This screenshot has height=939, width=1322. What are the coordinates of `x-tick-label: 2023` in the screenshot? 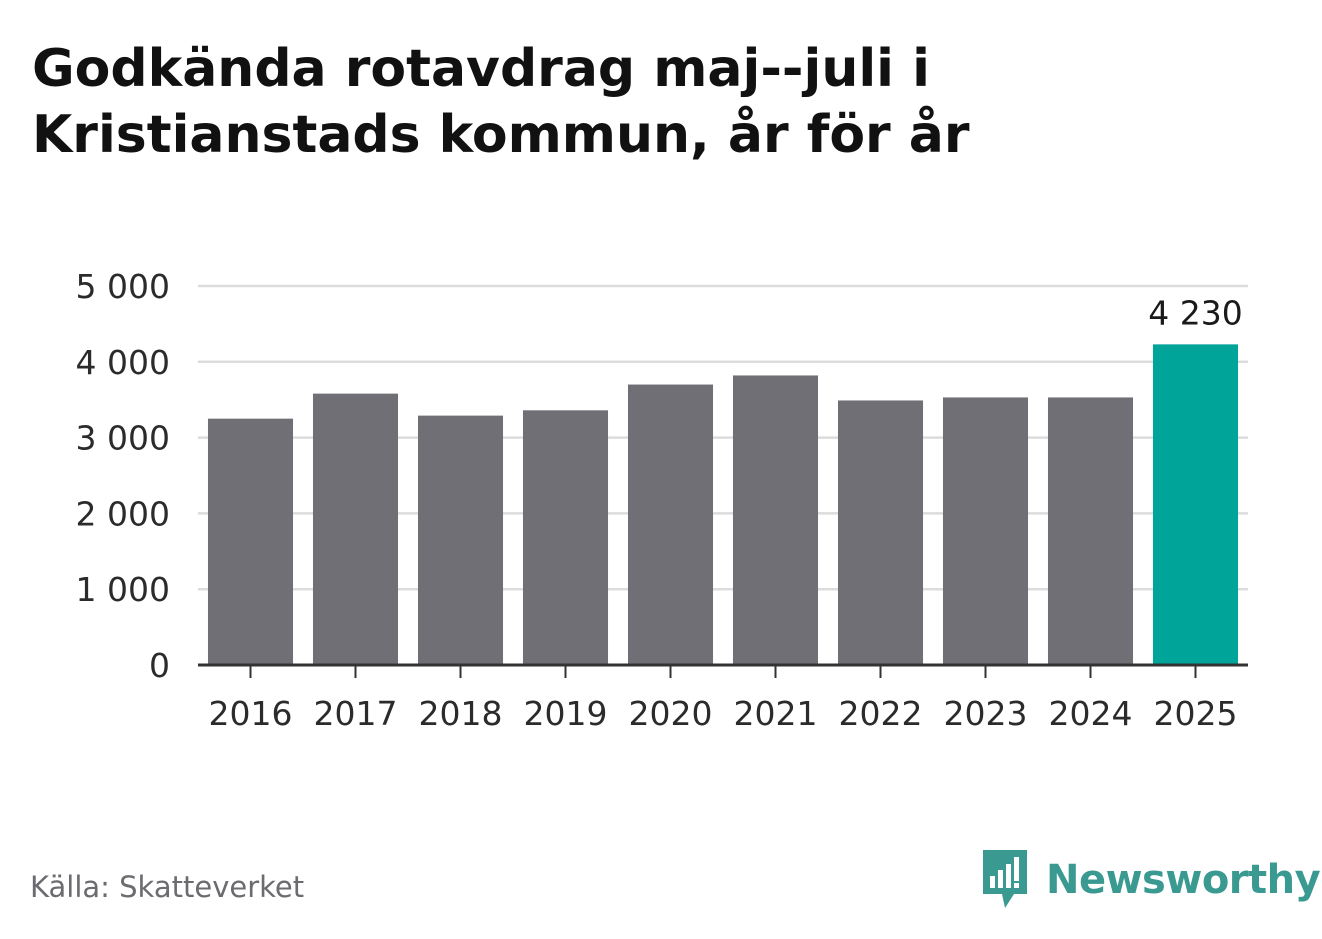 It's located at (986, 713).